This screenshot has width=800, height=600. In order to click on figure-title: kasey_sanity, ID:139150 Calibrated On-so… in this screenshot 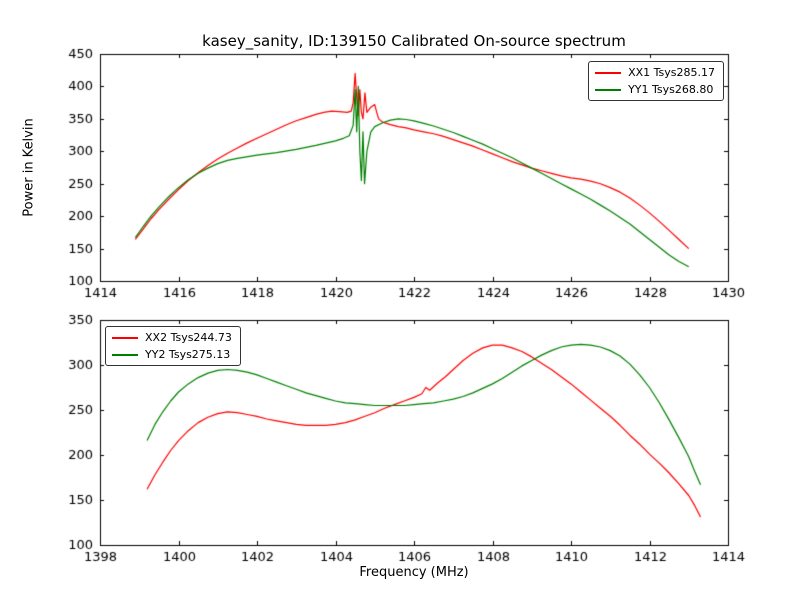, I will do `click(414, 41)`.